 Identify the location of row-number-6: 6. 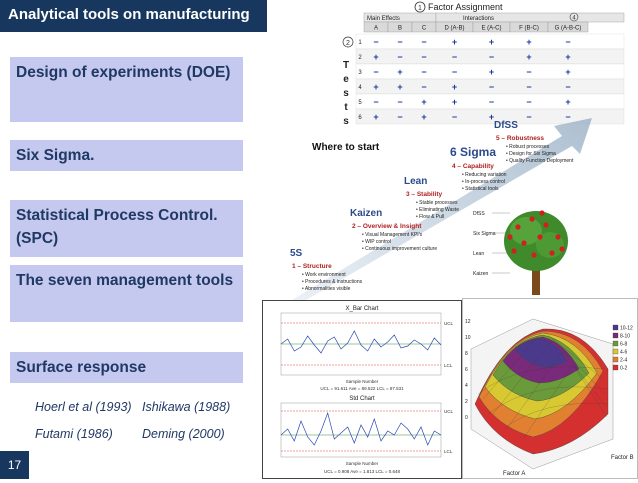
(360, 118).